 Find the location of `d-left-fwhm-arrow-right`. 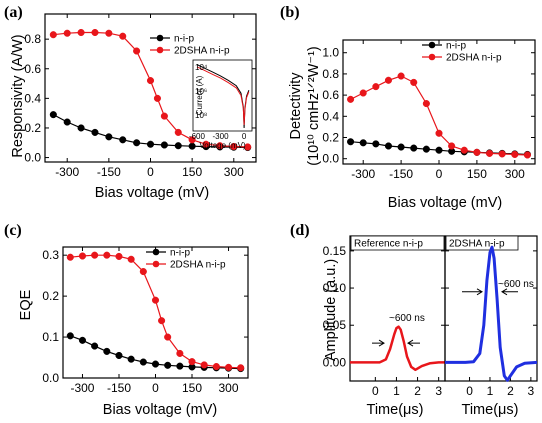

d-left-fwhm-arrow-right is located at coordinates (413, 343).